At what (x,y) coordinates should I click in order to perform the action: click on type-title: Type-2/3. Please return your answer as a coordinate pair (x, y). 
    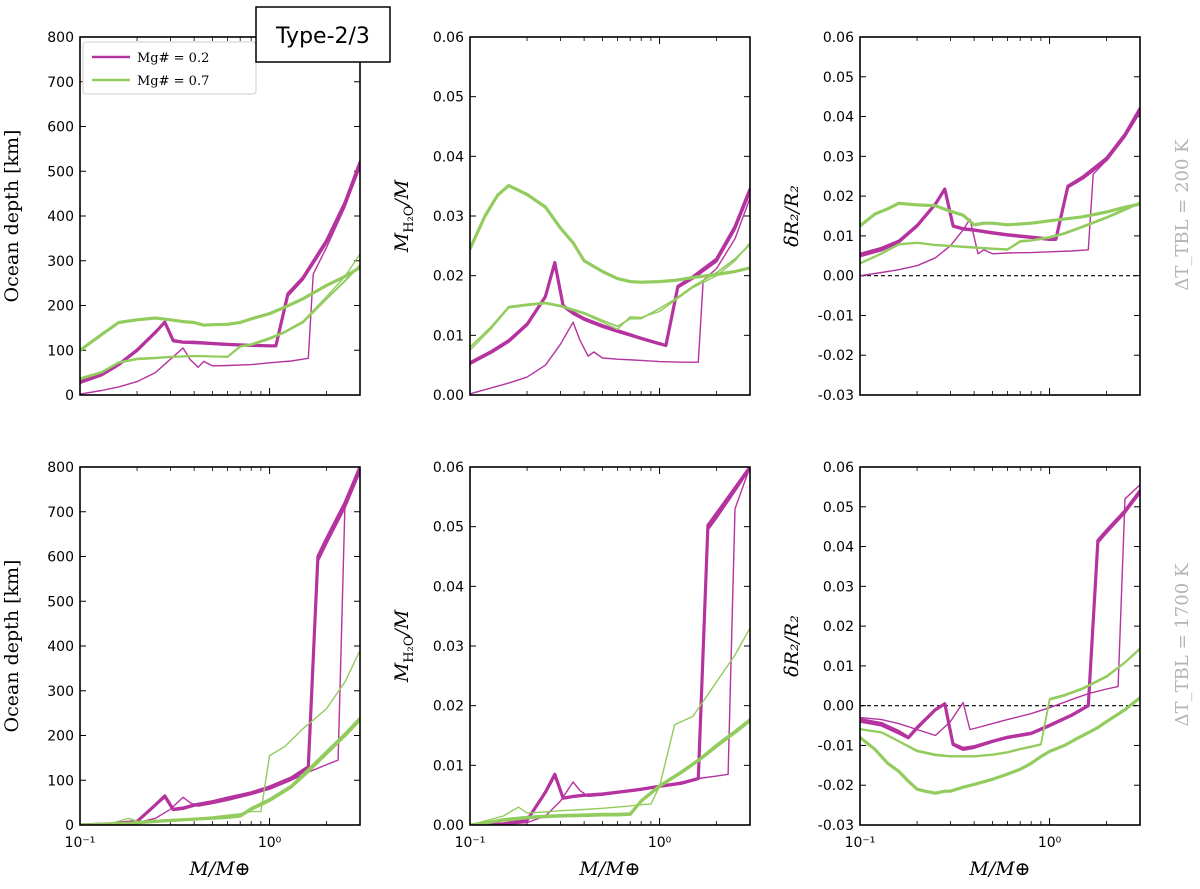
    Looking at the image, I should click on (322, 36).